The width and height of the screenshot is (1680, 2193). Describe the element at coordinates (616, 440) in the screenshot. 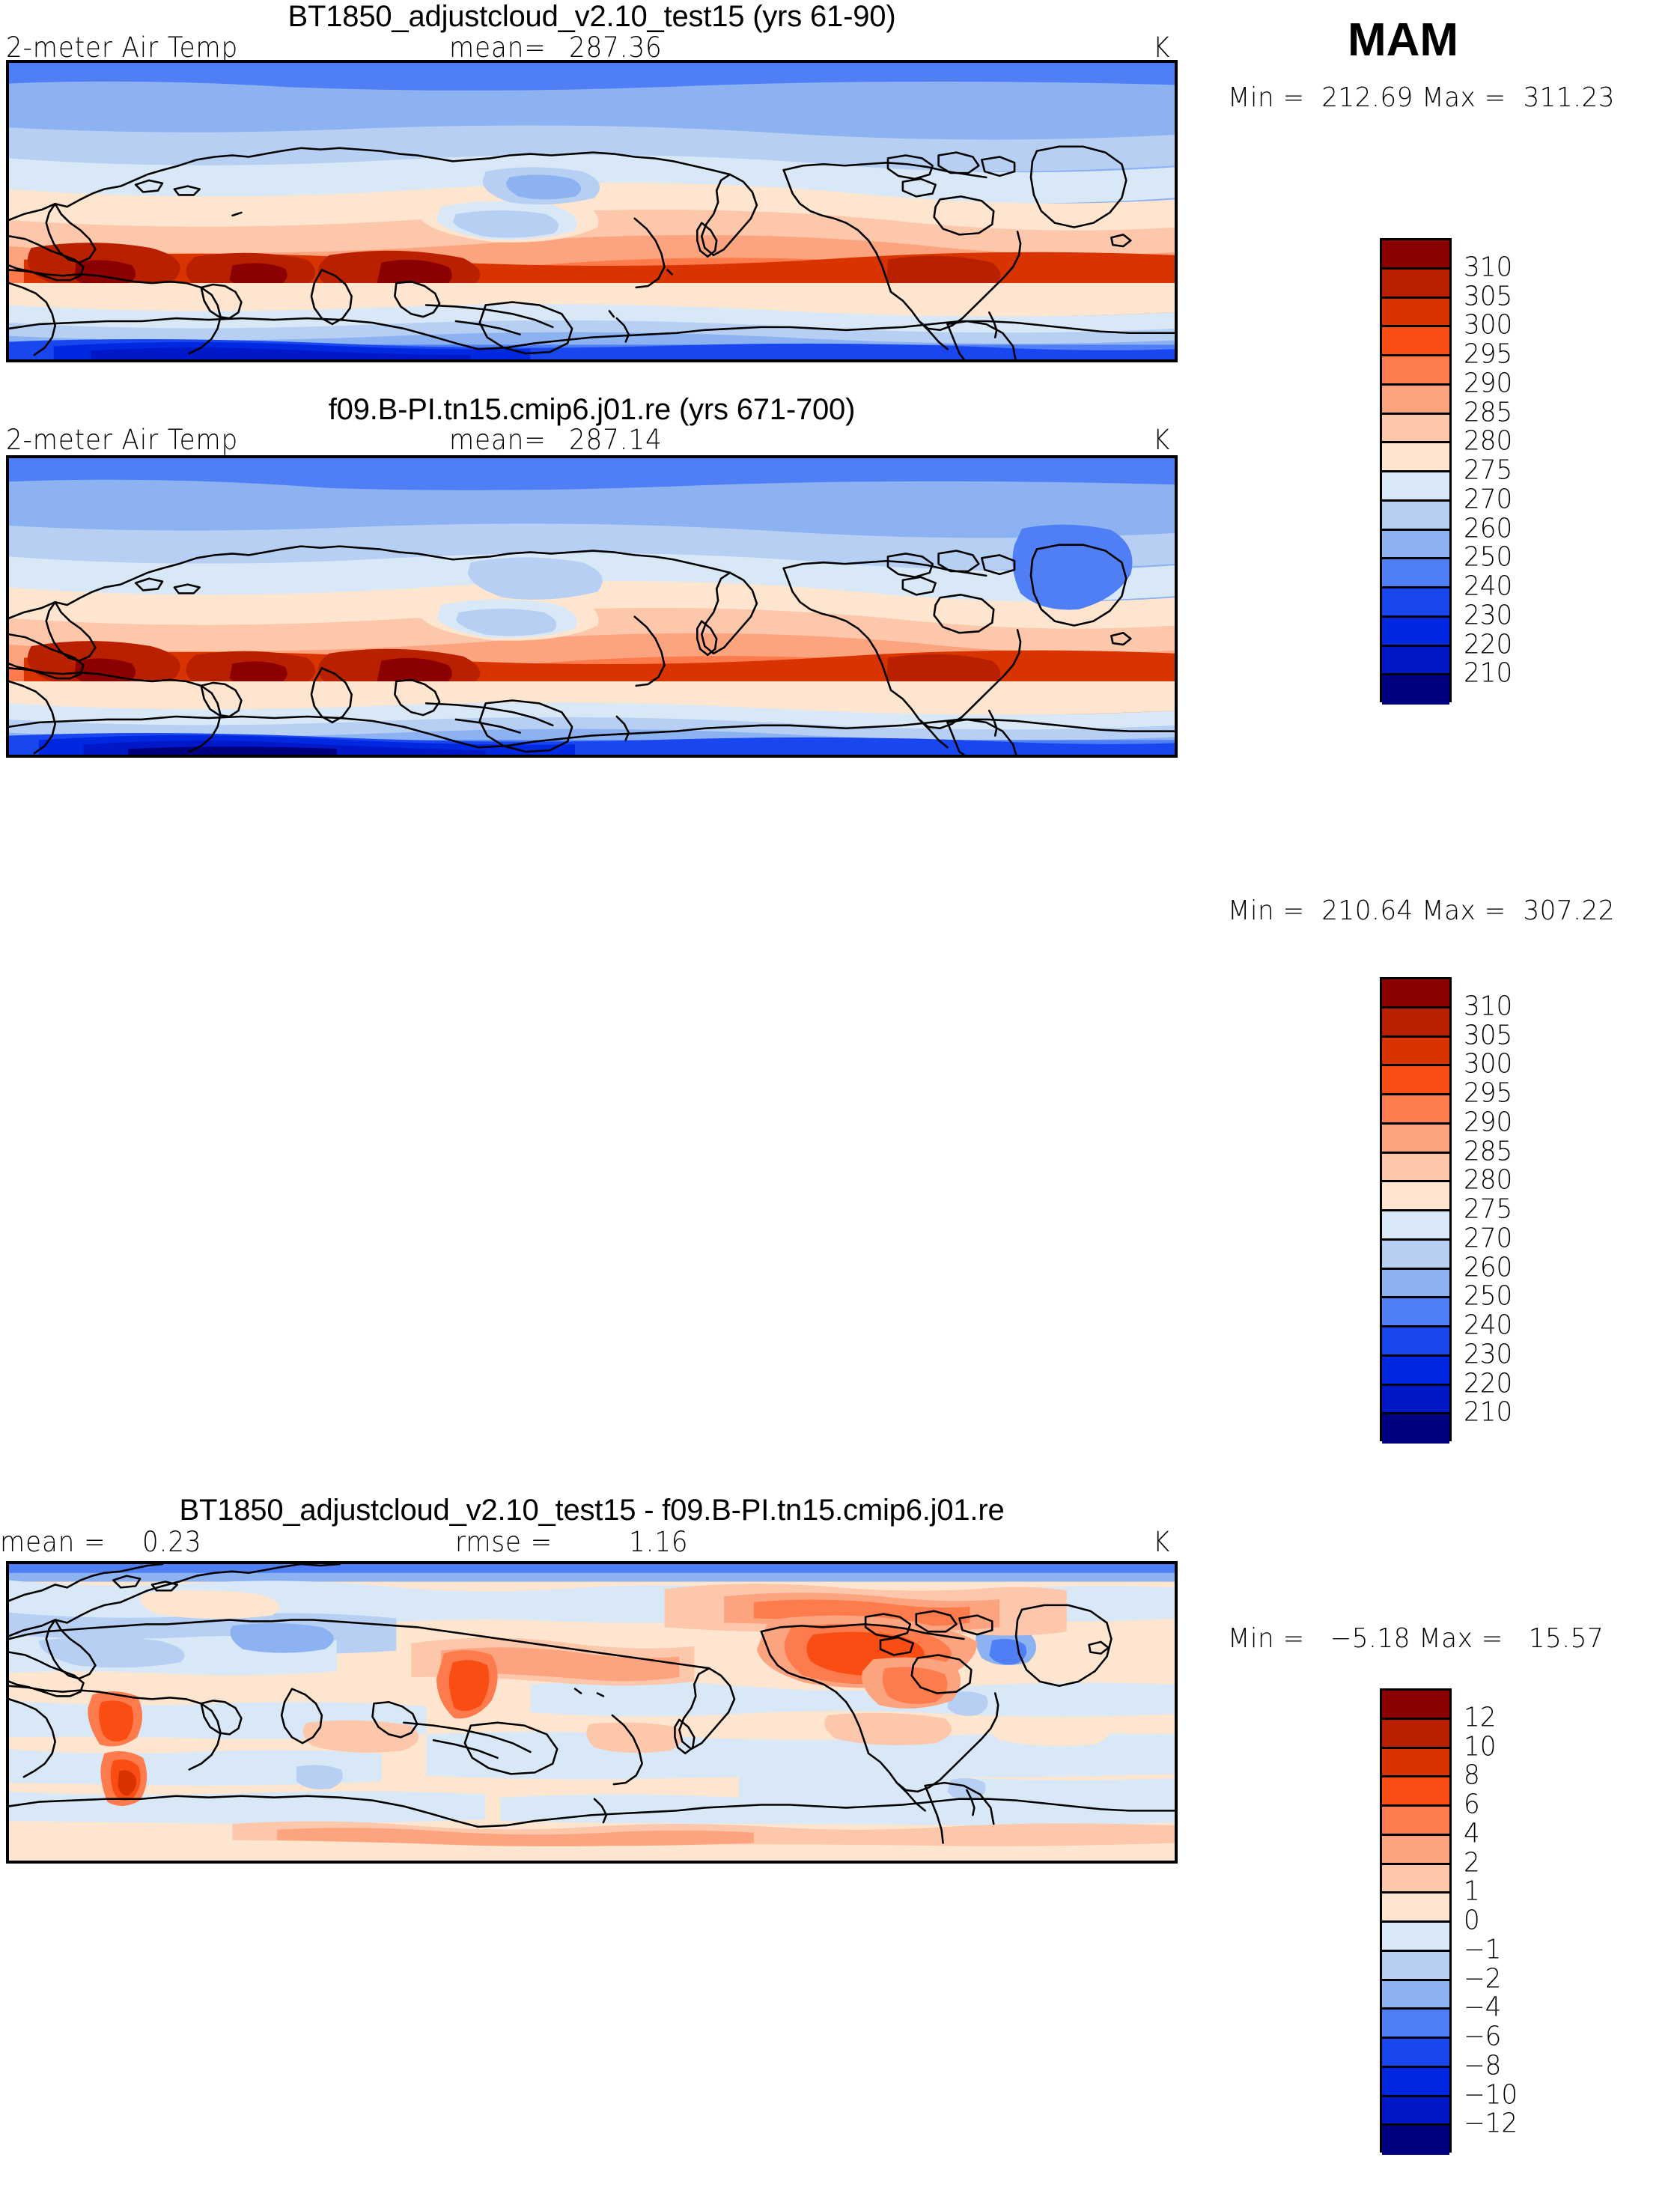

I see `panel-middle-mean-value: 287.14` at that location.